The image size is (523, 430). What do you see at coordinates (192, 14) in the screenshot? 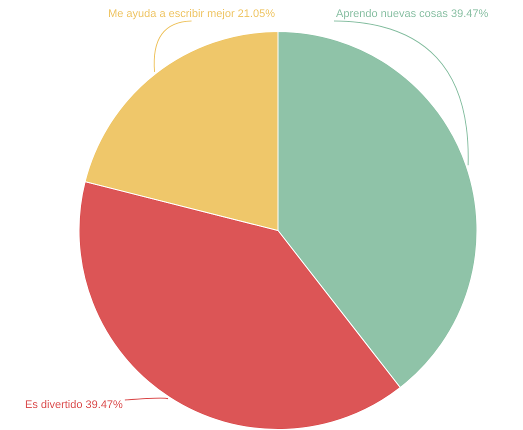
I see `slice-label: Me ayuda a escribir mejor 21.05%` at bounding box center [192, 14].